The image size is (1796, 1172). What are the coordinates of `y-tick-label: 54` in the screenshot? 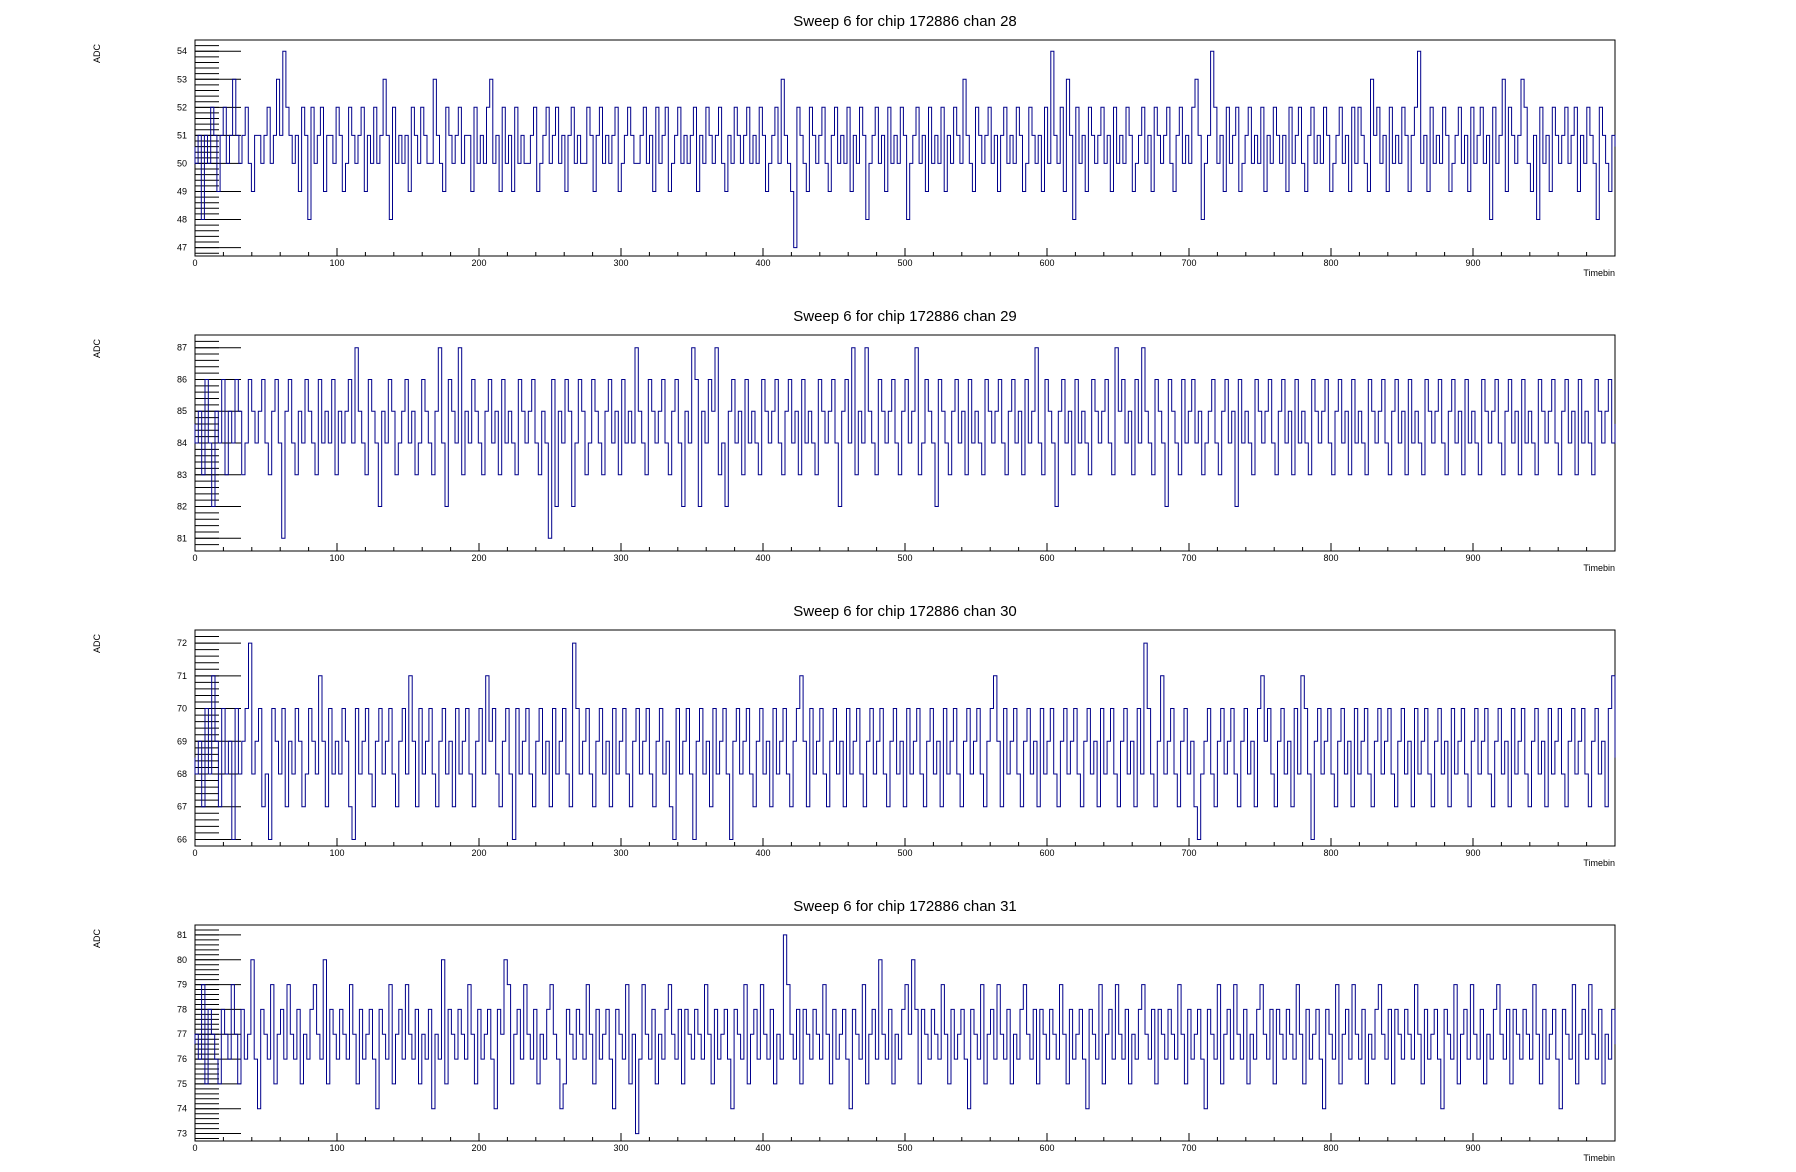 It's located at (182, 51).